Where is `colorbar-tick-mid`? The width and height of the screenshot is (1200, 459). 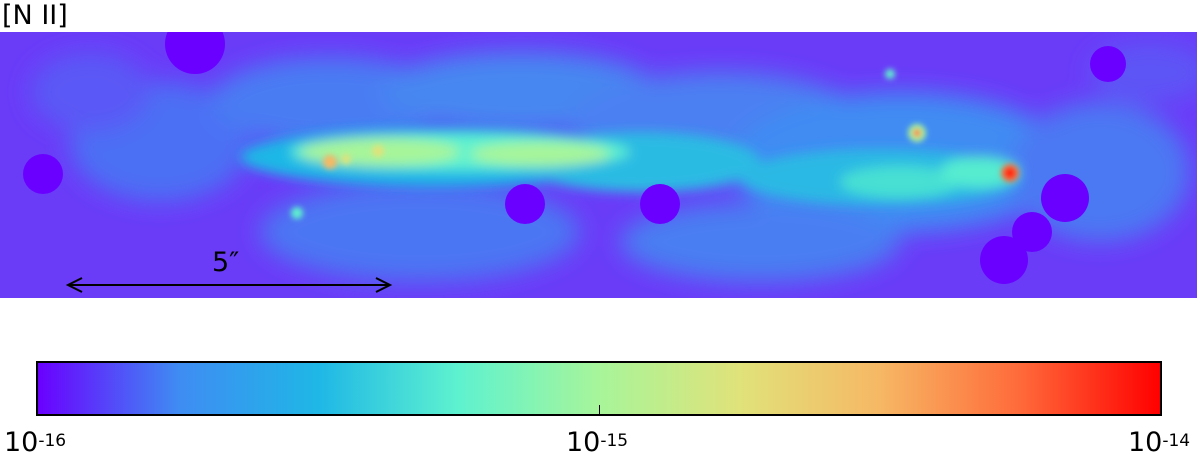
colorbar-tick-mid is located at coordinates (599, 410).